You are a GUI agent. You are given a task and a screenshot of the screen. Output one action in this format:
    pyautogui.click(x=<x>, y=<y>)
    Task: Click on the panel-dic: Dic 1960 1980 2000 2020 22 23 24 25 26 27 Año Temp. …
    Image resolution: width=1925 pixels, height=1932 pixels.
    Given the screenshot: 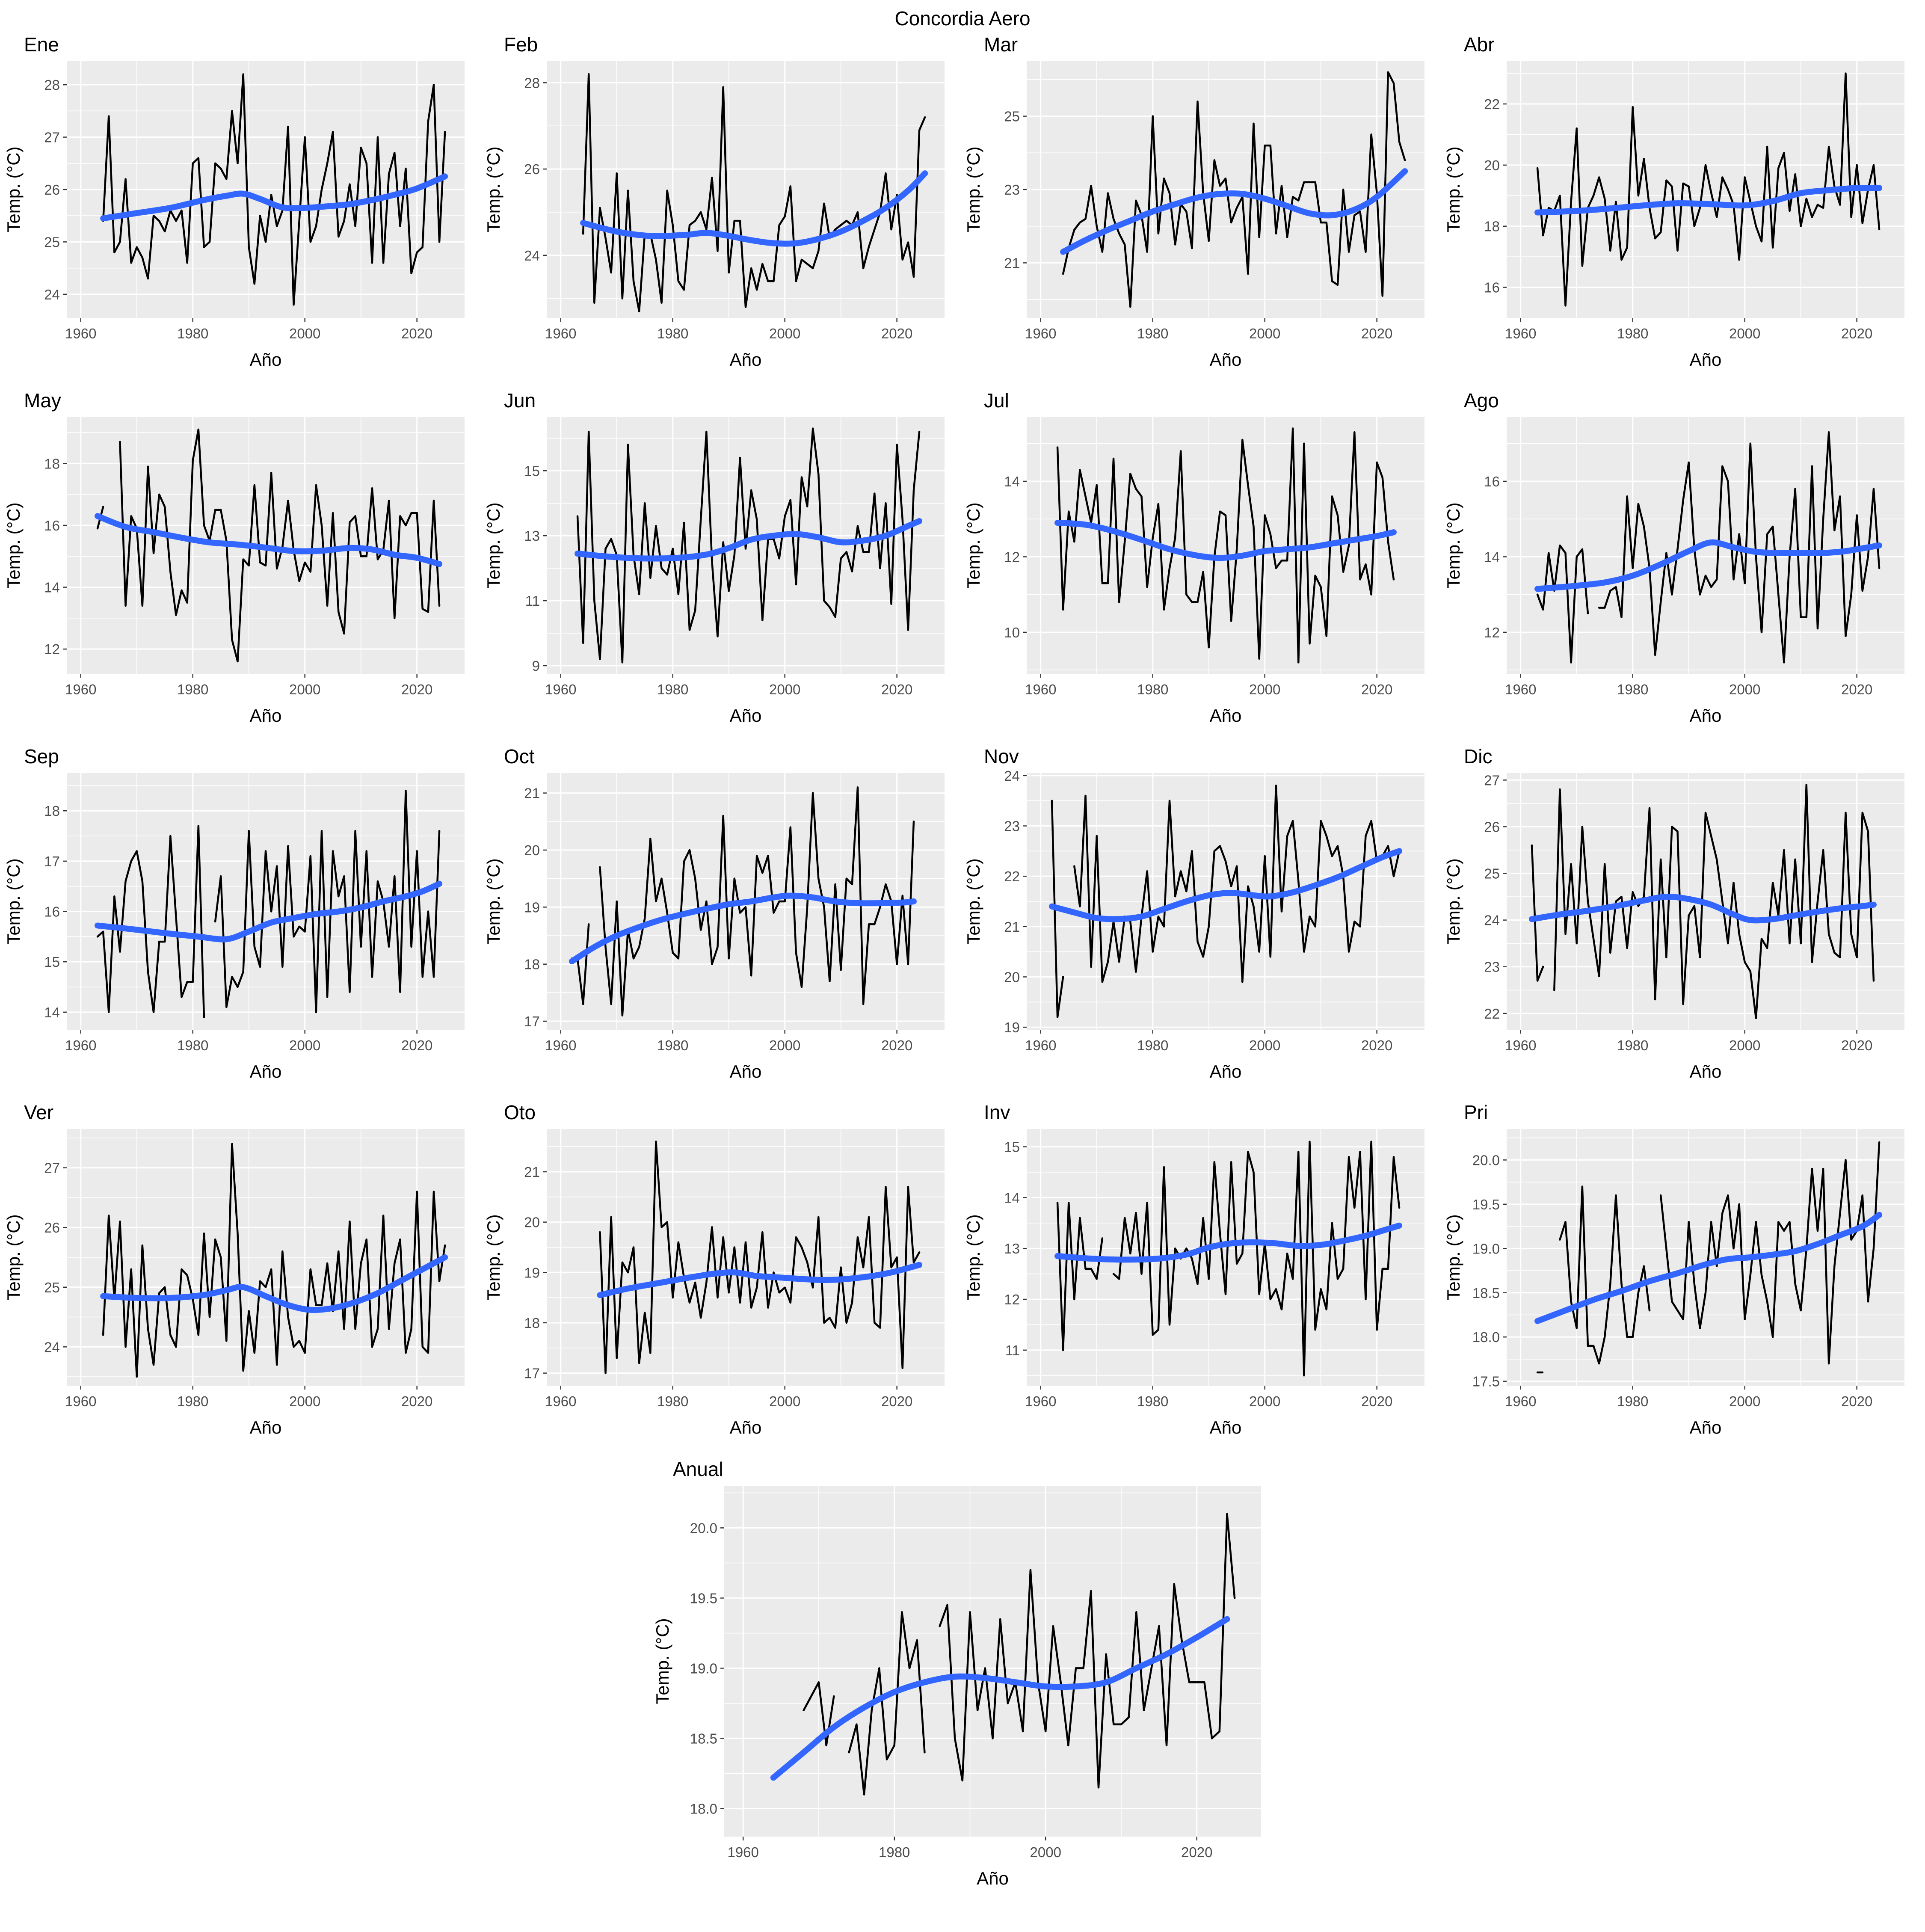 What is the action you would take?
    pyautogui.click(x=1673, y=913)
    